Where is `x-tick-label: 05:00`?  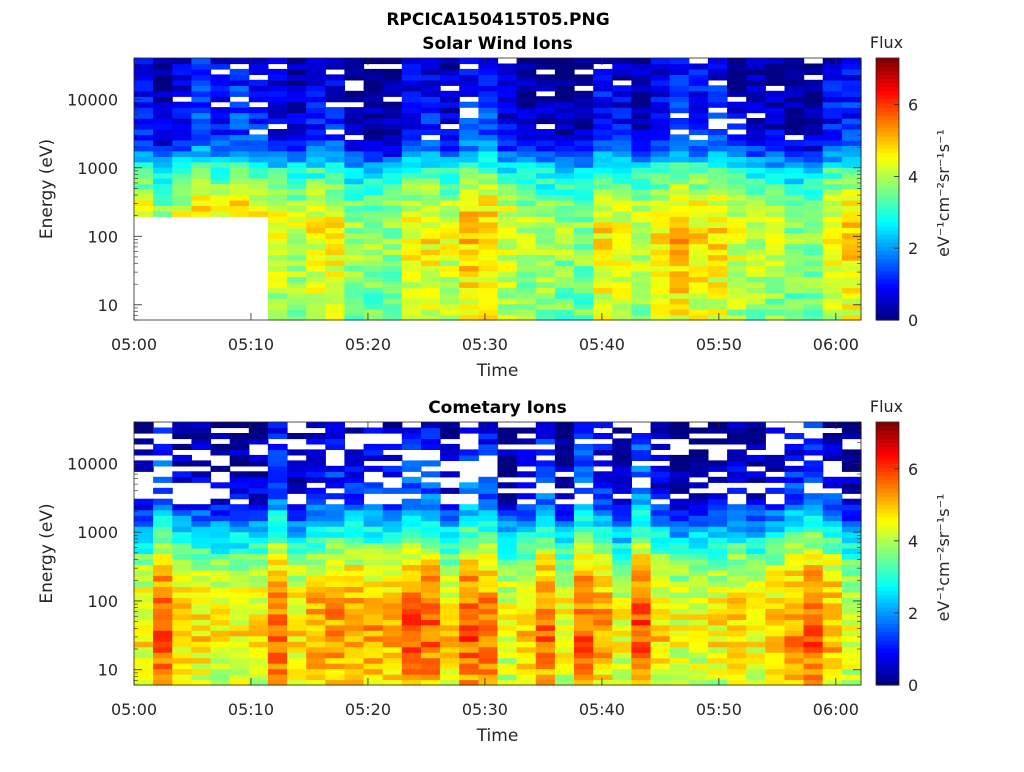
x-tick-label: 05:00 is located at coordinates (134, 344).